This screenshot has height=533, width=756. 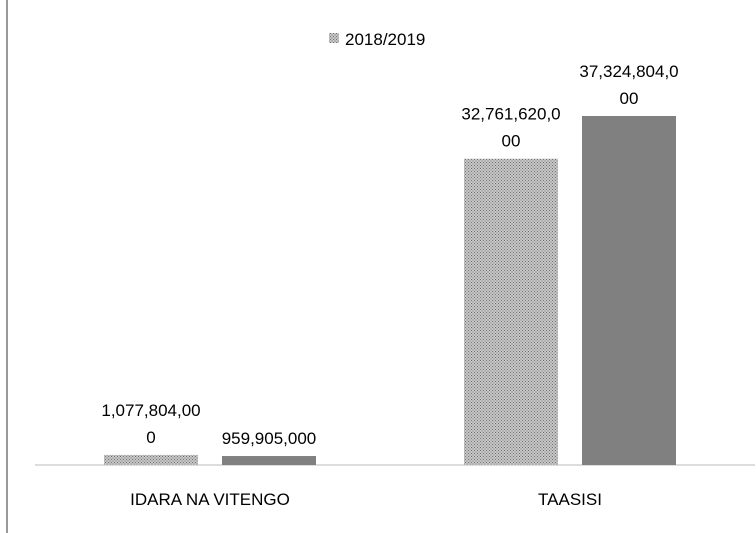 I want to click on legend-swatch, so click(x=334, y=38).